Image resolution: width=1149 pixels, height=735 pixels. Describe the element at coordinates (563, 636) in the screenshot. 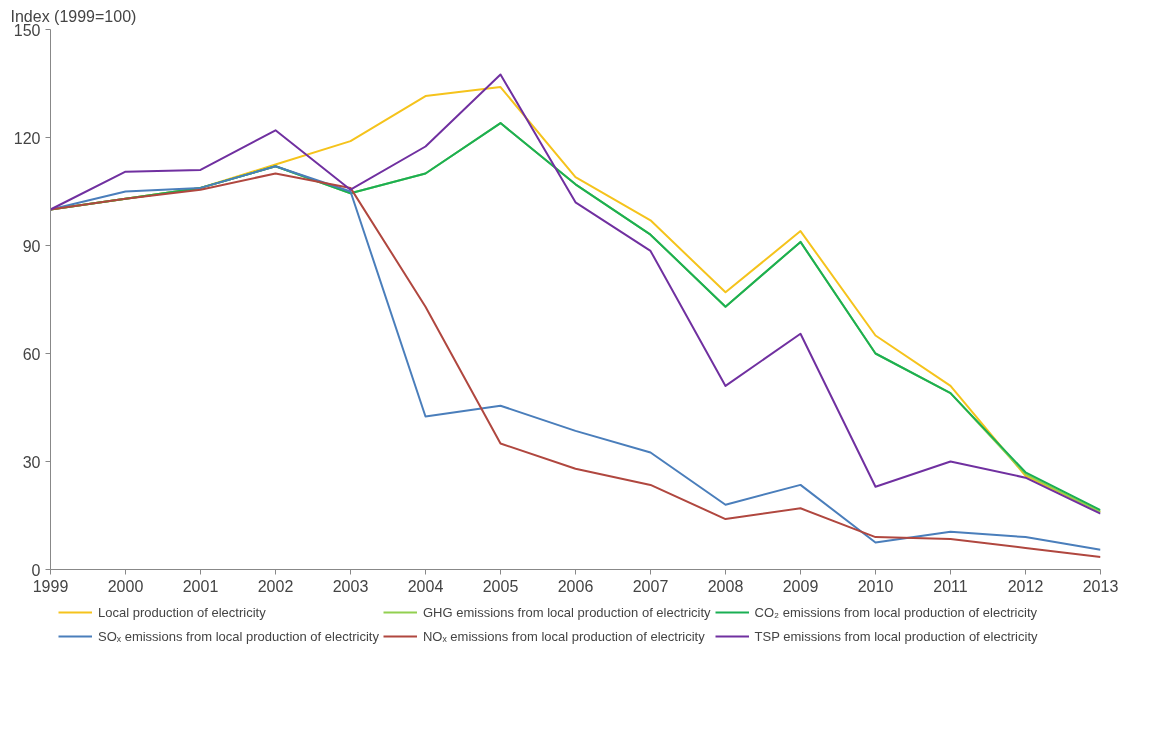

I see `legend-label: NOₓ emissions from local production of electricity` at that location.